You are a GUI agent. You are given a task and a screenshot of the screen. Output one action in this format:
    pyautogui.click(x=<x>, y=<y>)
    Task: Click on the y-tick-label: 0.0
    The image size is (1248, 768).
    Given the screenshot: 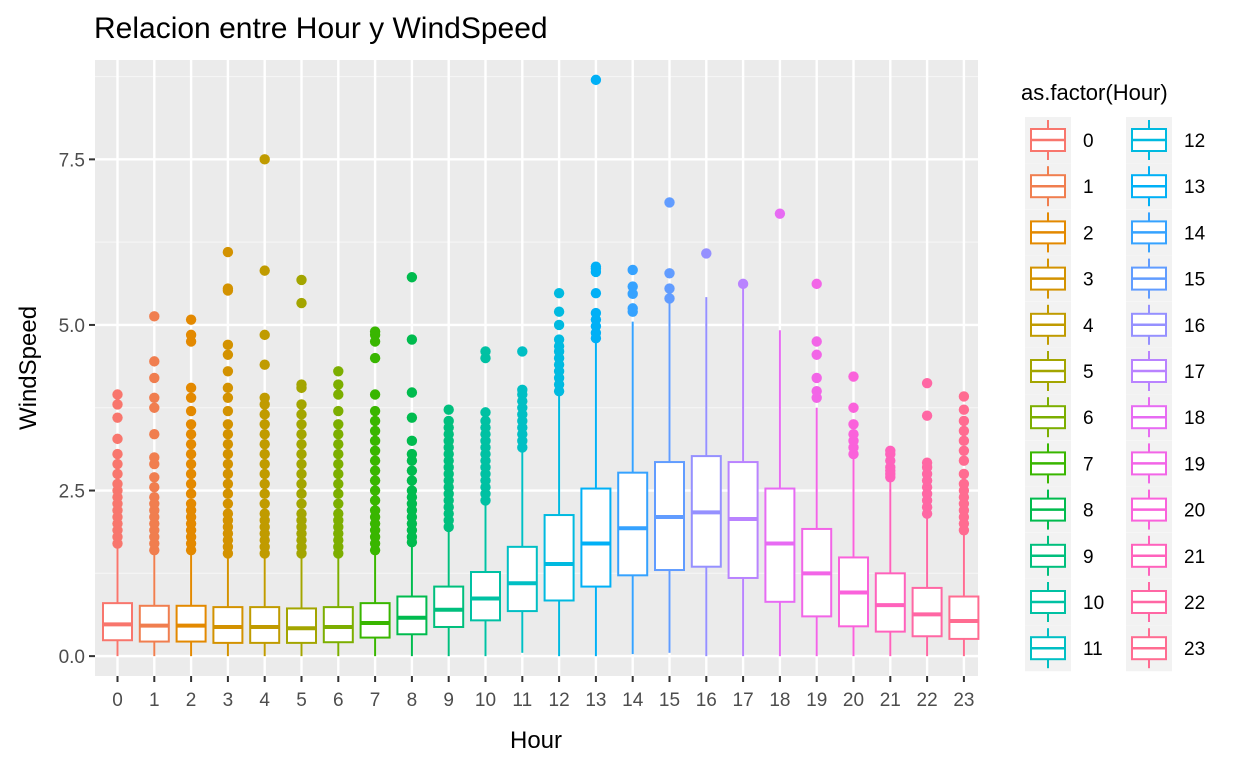 What is the action you would take?
    pyautogui.click(x=72, y=657)
    